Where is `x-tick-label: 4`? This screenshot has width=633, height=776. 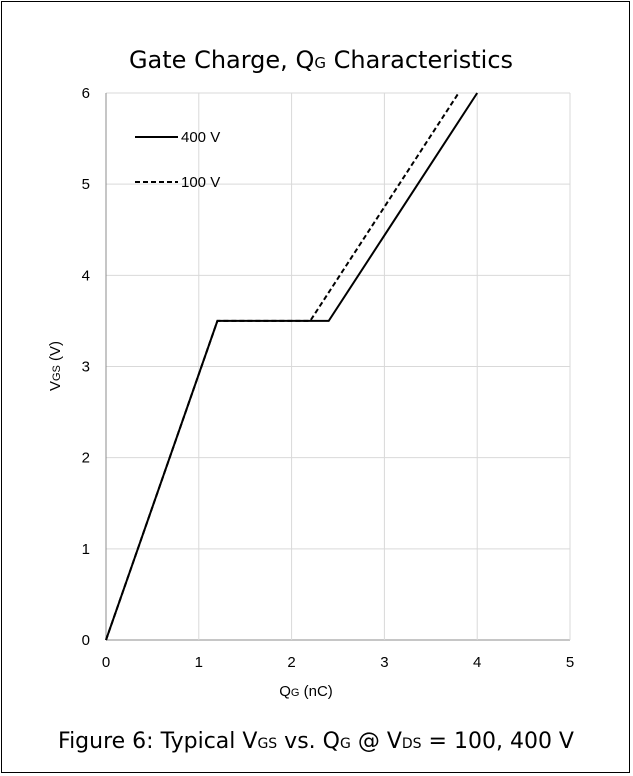 x-tick-label: 4 is located at coordinates (477, 662).